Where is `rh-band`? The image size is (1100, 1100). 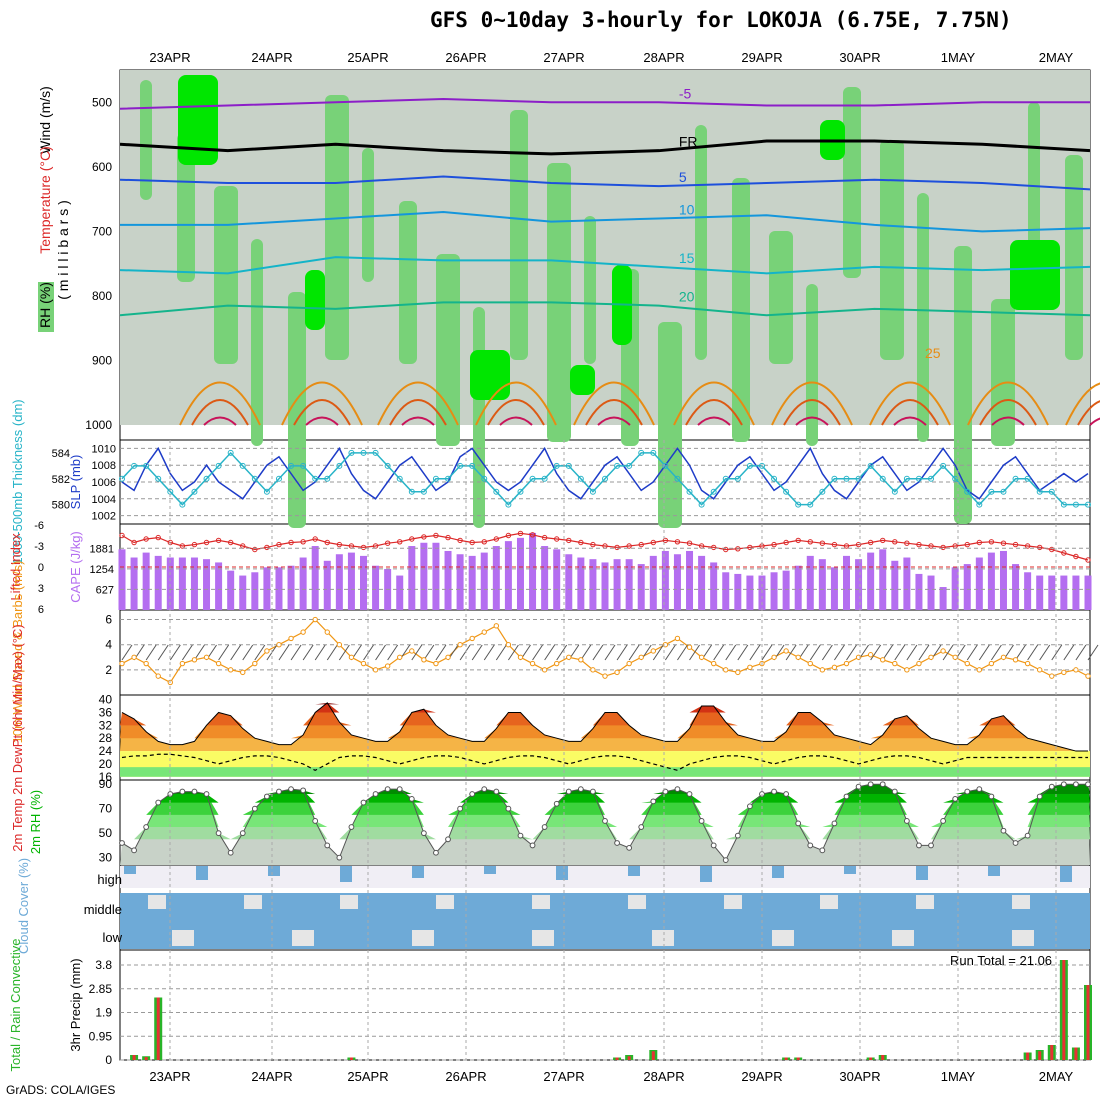 rh-band is located at coordinates (605, 799).